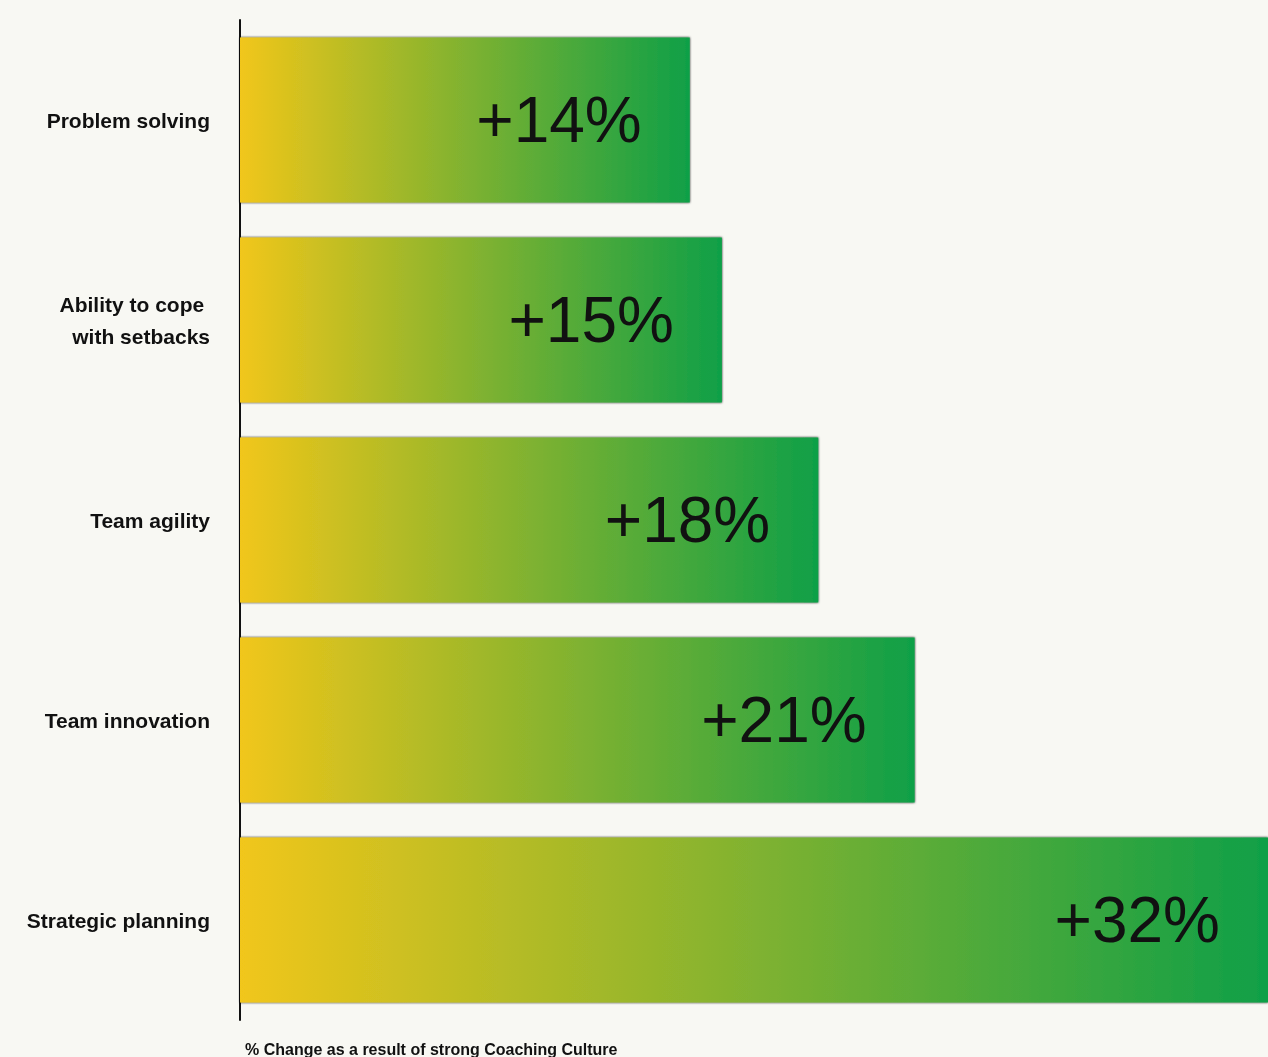 The width and height of the screenshot is (1268, 1057). Describe the element at coordinates (784, 720) in the screenshot. I see `data-label: +21%` at that location.